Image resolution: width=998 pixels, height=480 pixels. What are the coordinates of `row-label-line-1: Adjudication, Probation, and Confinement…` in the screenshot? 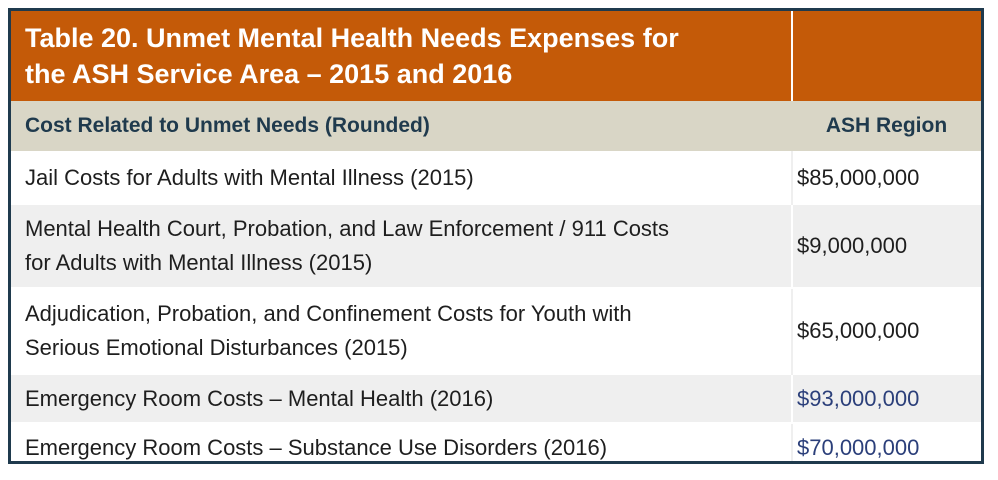 It's located at (328, 313).